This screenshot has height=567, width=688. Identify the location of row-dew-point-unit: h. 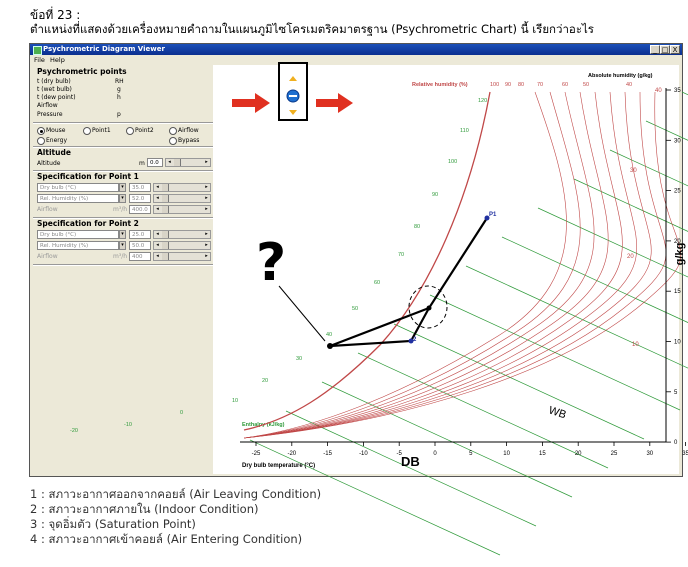
(119, 97).